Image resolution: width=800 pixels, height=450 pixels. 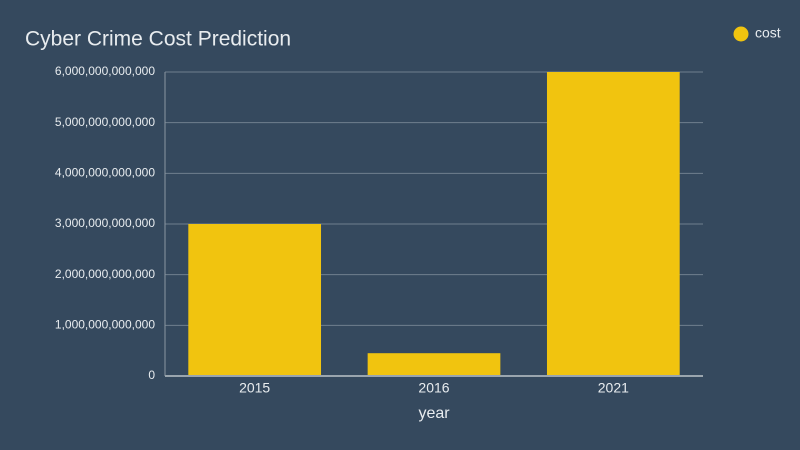 I want to click on x-tick-label: 2015, so click(x=254, y=388).